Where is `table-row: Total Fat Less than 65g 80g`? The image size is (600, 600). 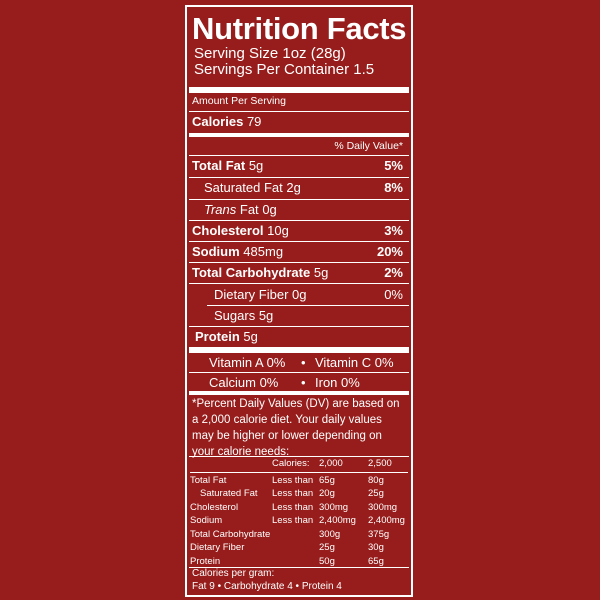
table-row: Total Fat Less than 65g 80g is located at coordinates (299, 481).